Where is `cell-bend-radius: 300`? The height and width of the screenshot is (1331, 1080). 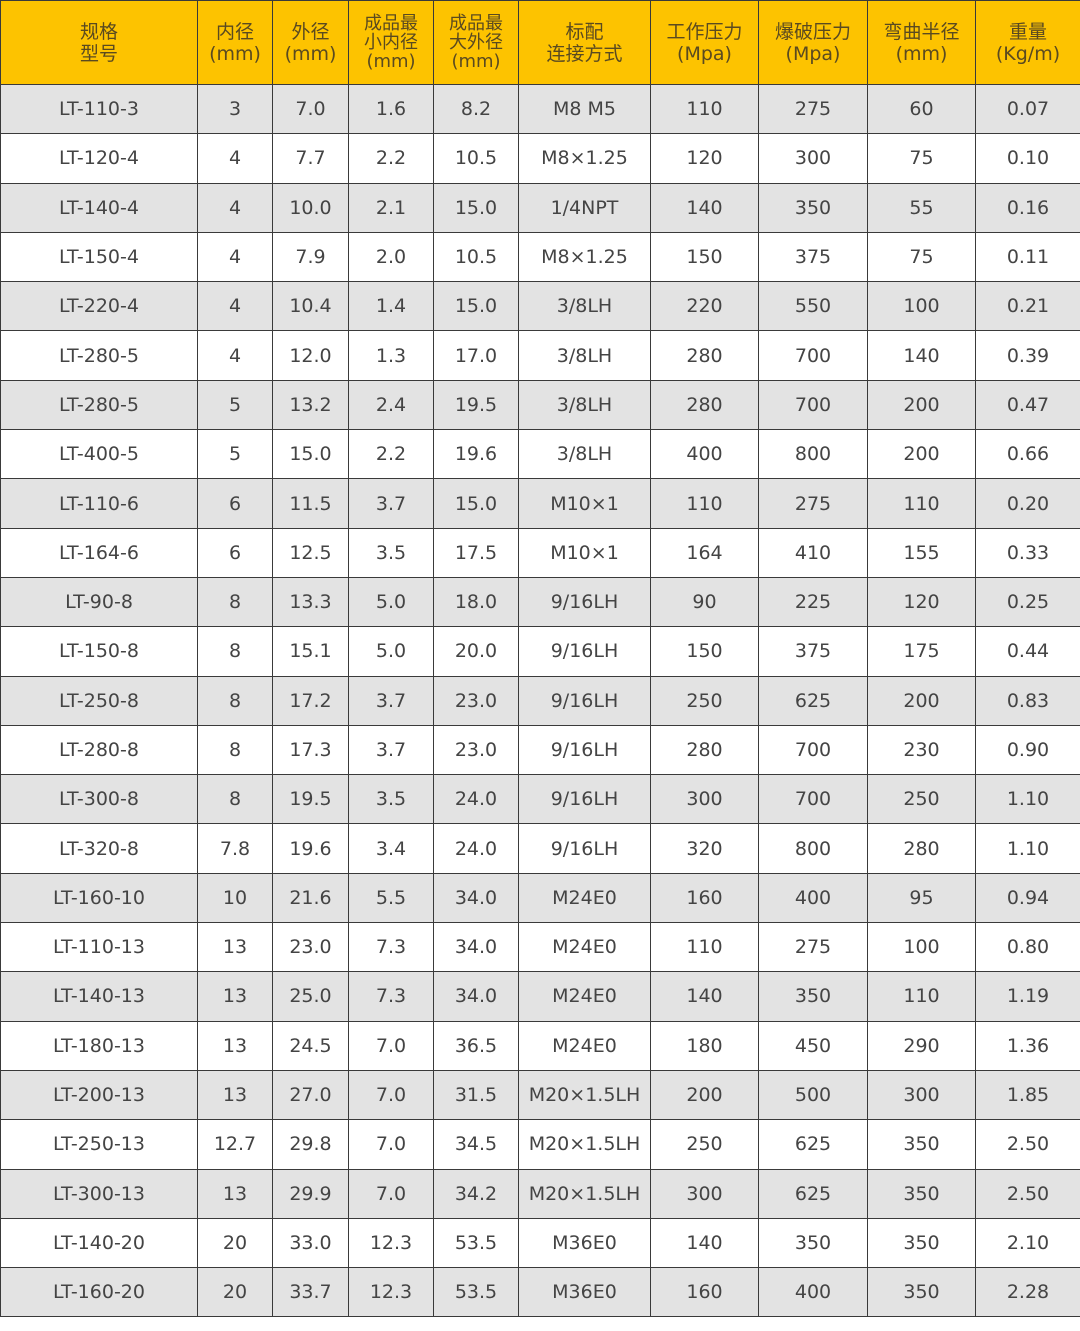
cell-bend-radius: 300 is located at coordinates (921, 1095).